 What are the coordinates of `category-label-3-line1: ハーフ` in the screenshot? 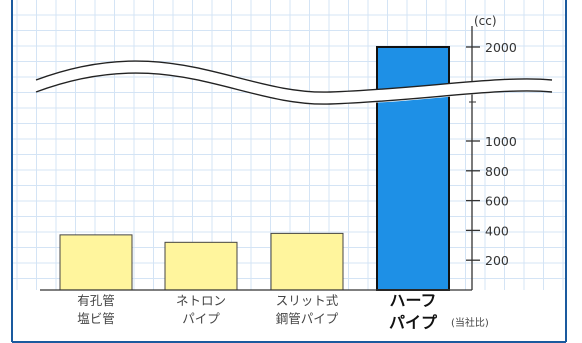 It's located at (412, 300).